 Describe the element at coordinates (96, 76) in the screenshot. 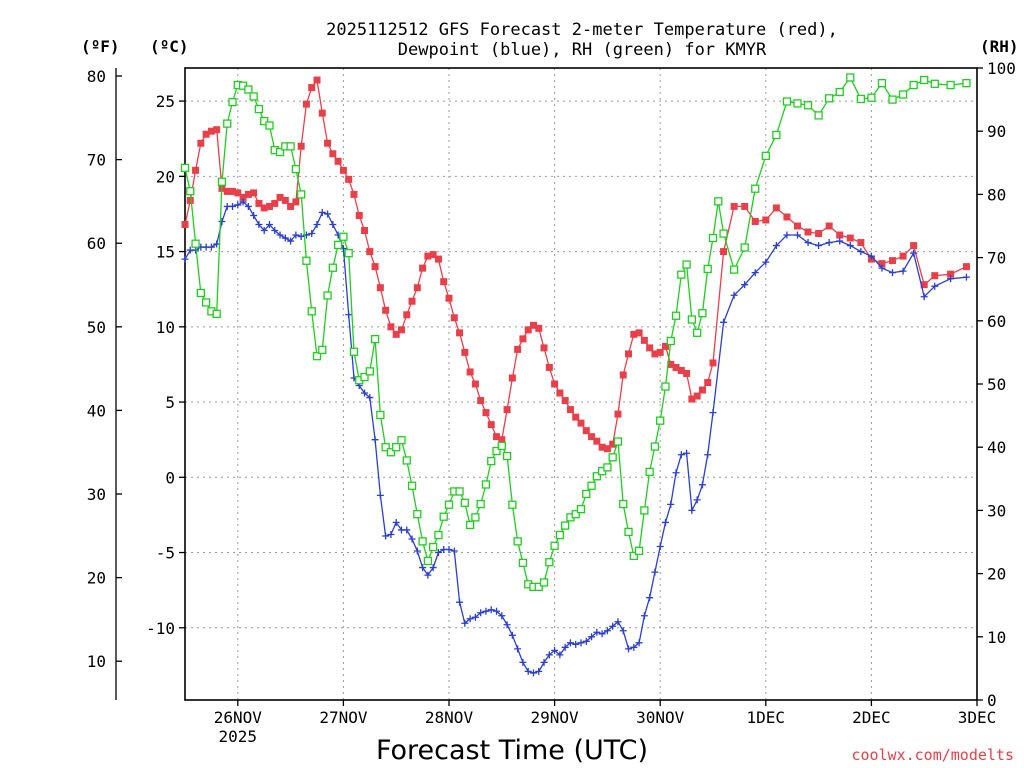

I see `fahrenheit-tick-label: 80` at that location.